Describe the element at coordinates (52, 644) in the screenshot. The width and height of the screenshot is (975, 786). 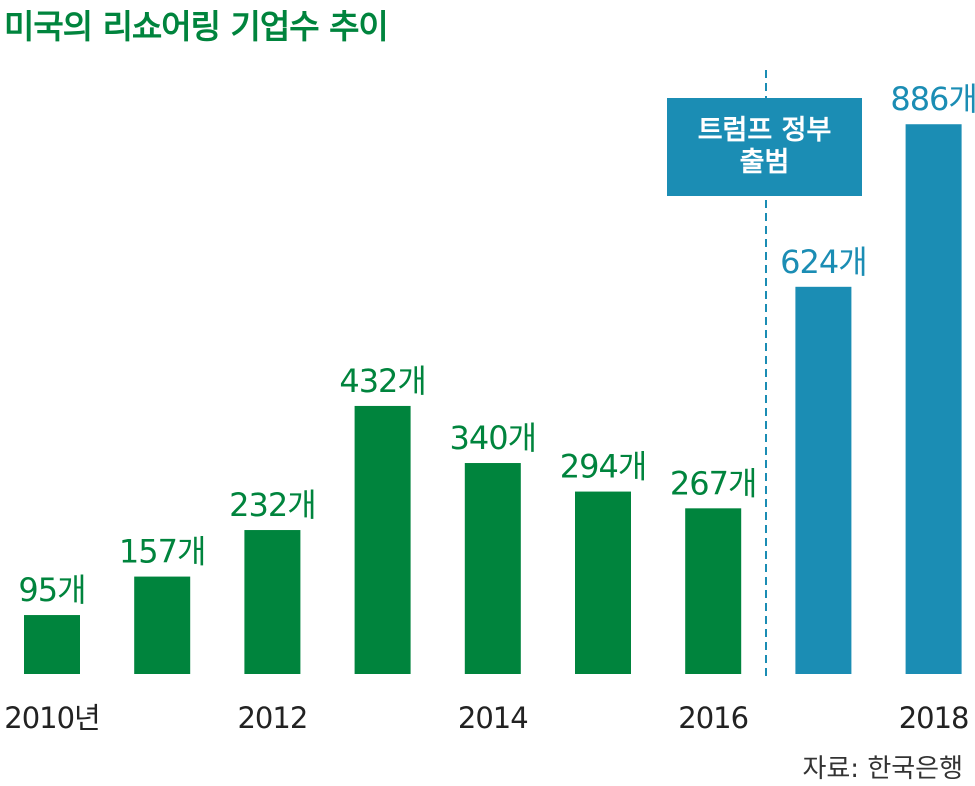
I see `bar-2010` at that location.